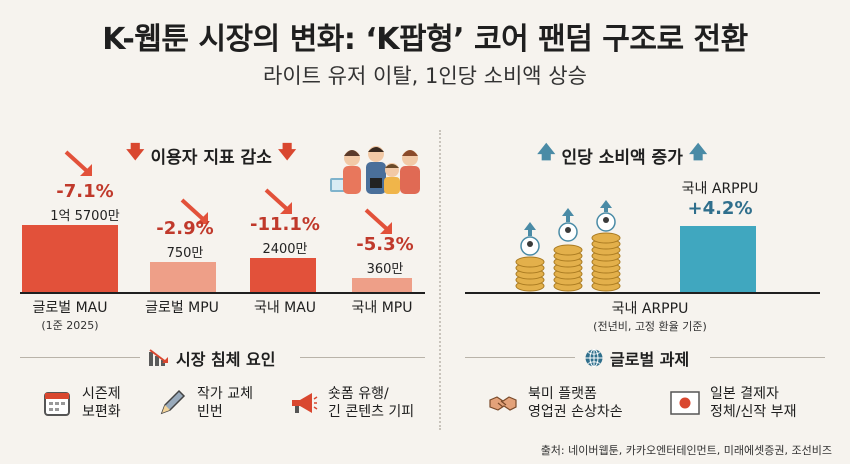  Describe the element at coordinates (222, 293) in the screenshot. I see `chart-baseline` at that location.